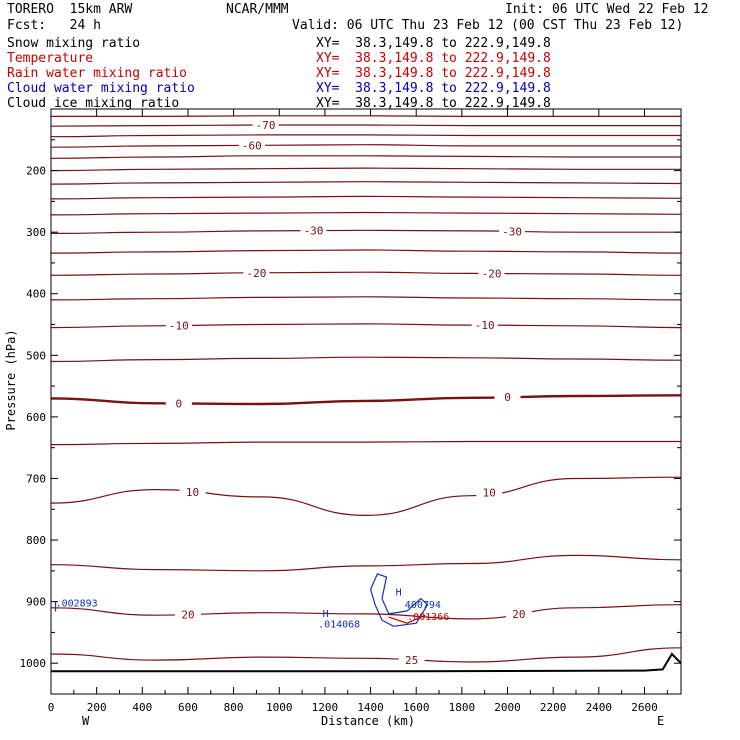  What do you see at coordinates (142, 707) in the screenshot?
I see `x-tick-label: 400` at bounding box center [142, 707].